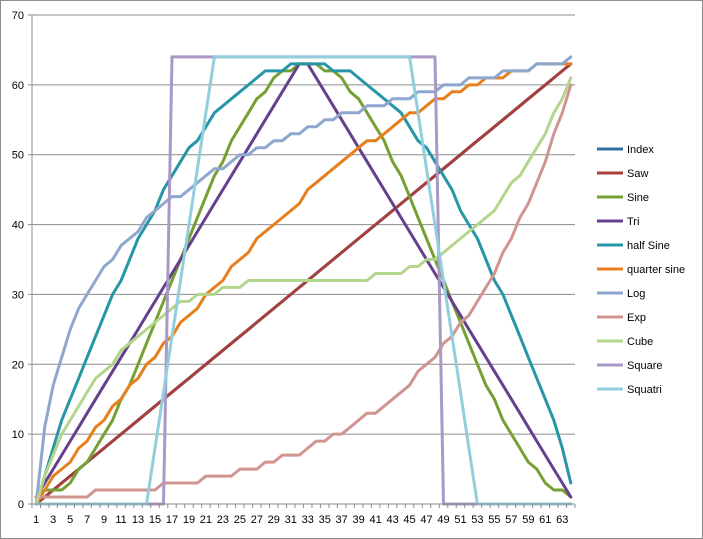  Describe the element at coordinates (640, 342) in the screenshot. I see `legend-label-cube: Cube` at that location.